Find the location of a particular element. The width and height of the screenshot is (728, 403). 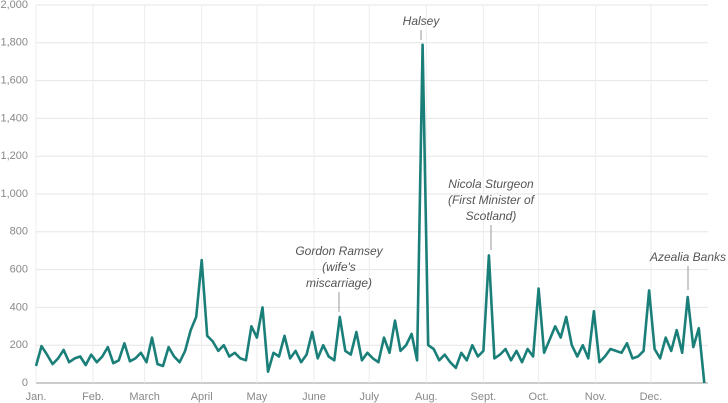

y-tick-label: 1,000 is located at coordinates (14, 194).